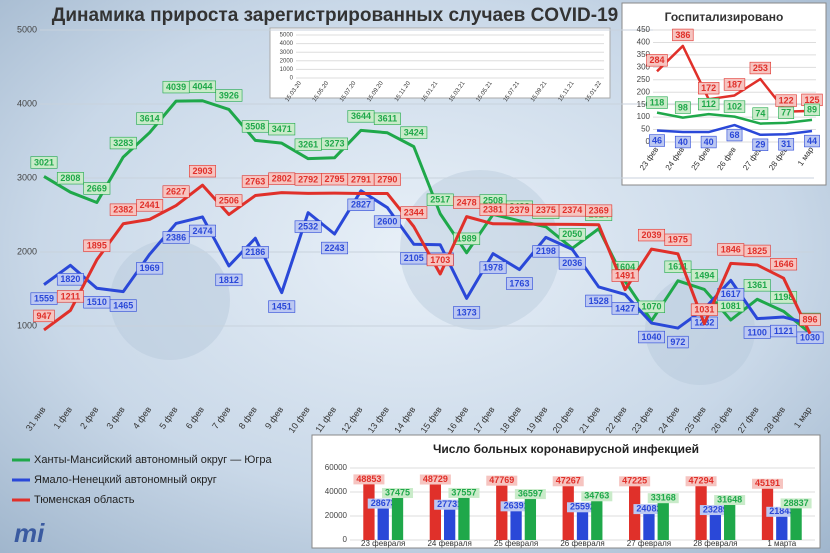 The image size is (830, 553). I want to click on data-label: 3273, so click(335, 144).